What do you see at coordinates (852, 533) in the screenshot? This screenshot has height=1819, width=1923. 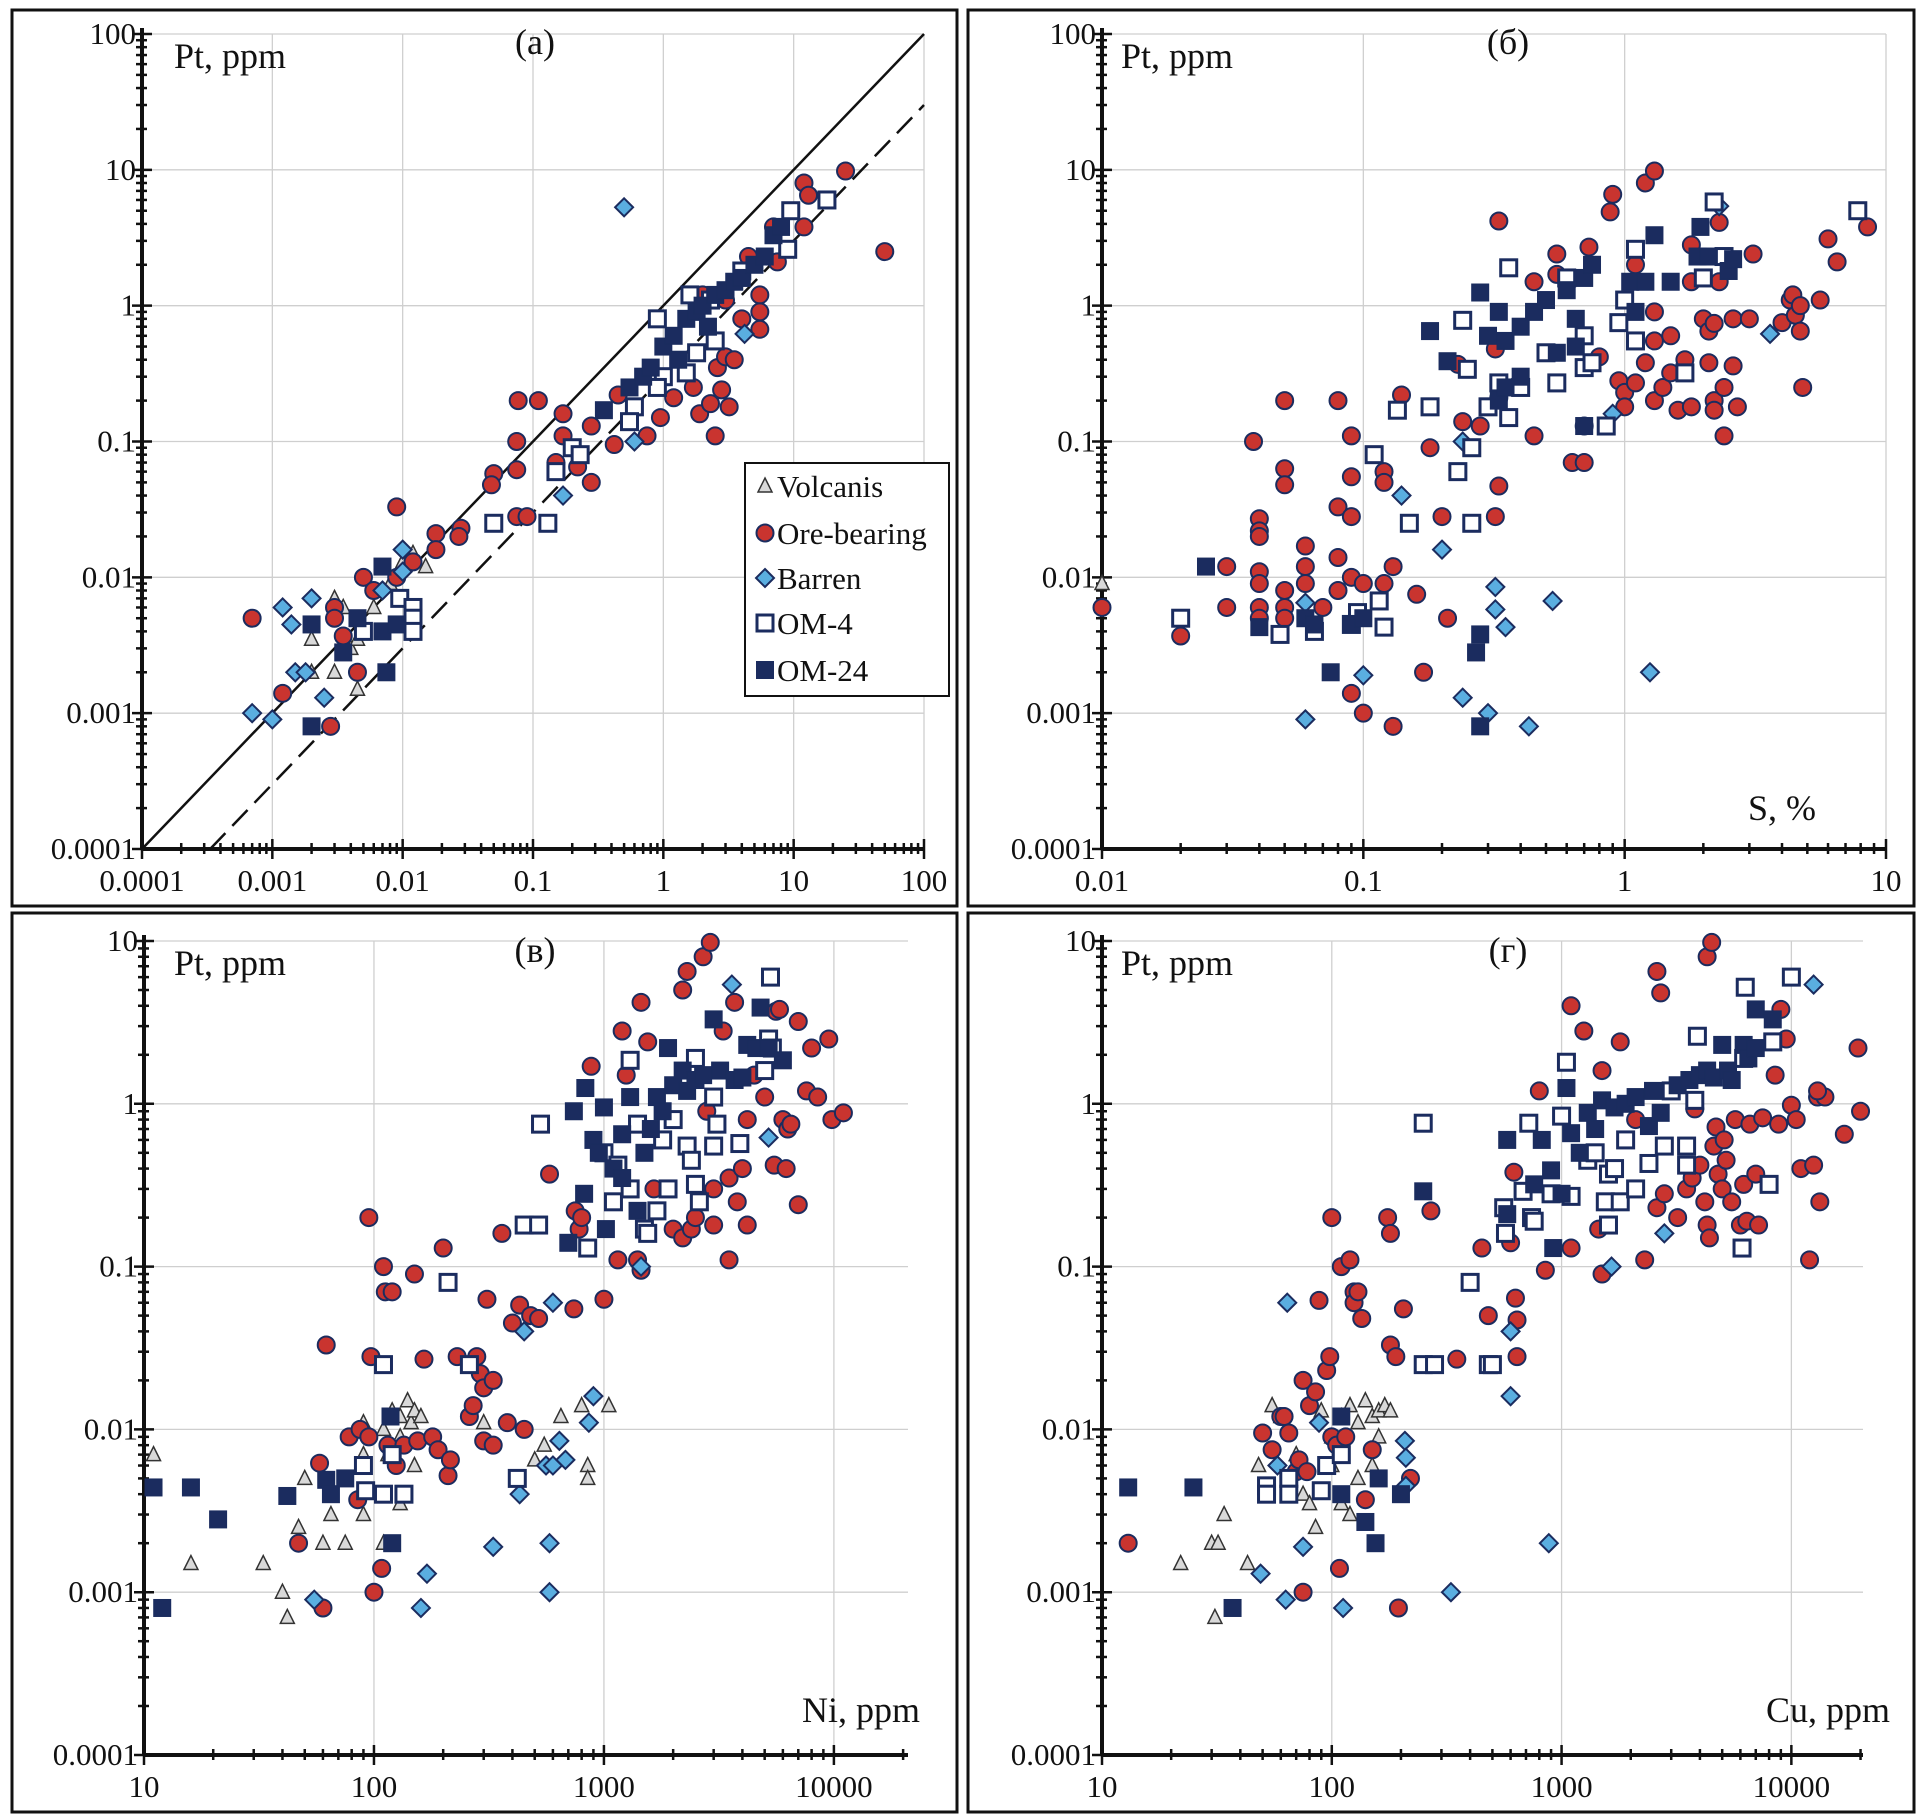 I see `legend-label: Ore-bearing` at bounding box center [852, 533].